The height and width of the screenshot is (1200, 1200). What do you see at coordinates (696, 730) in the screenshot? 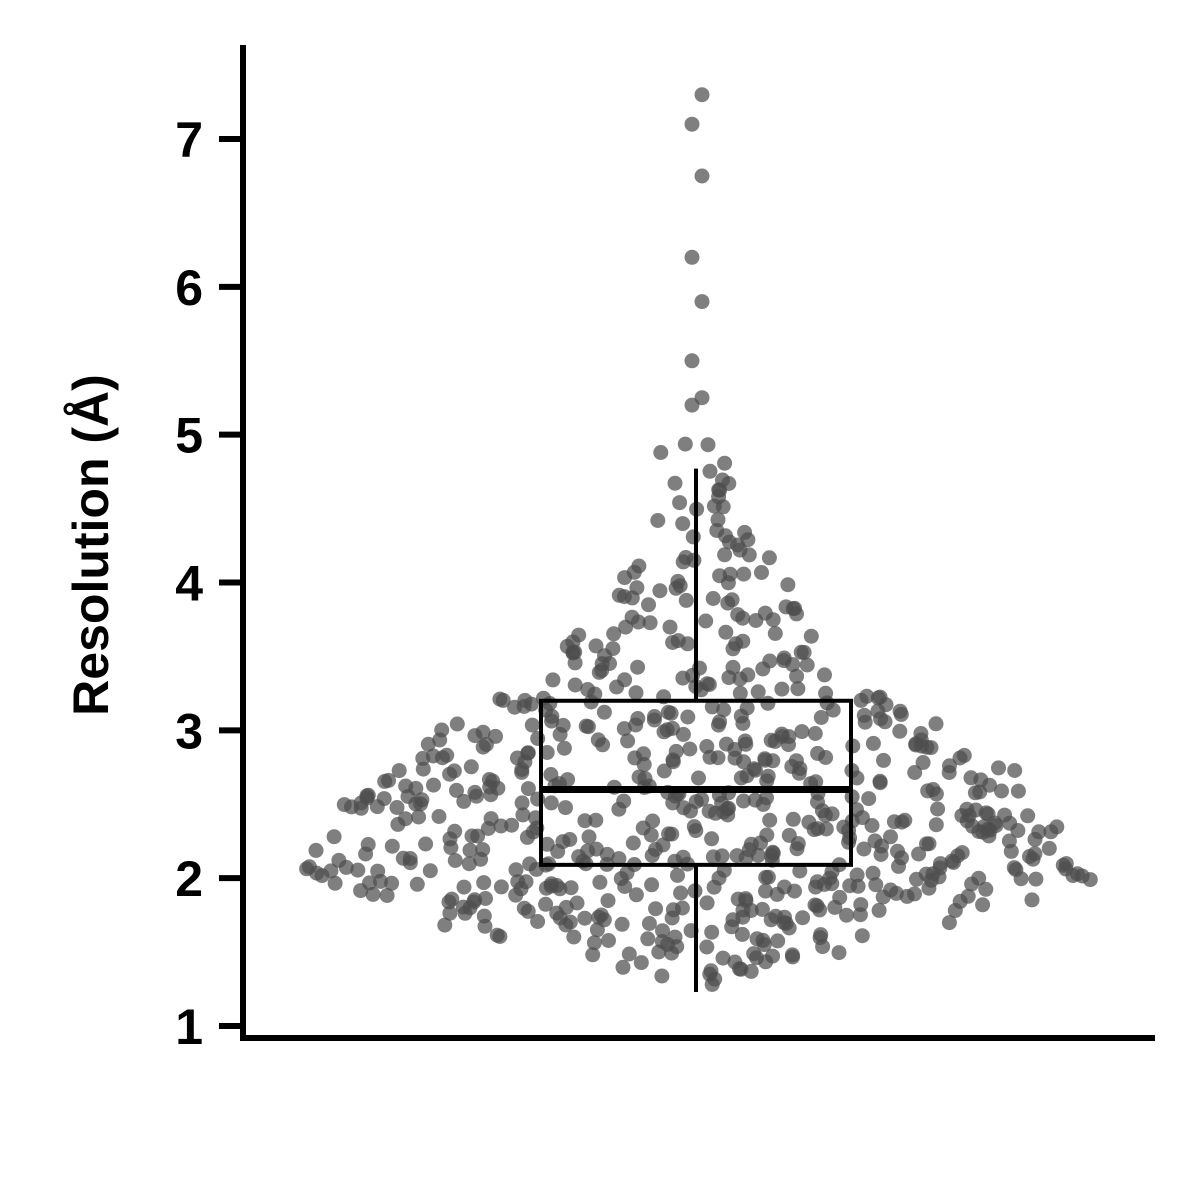
I see `box-plot` at bounding box center [696, 730].